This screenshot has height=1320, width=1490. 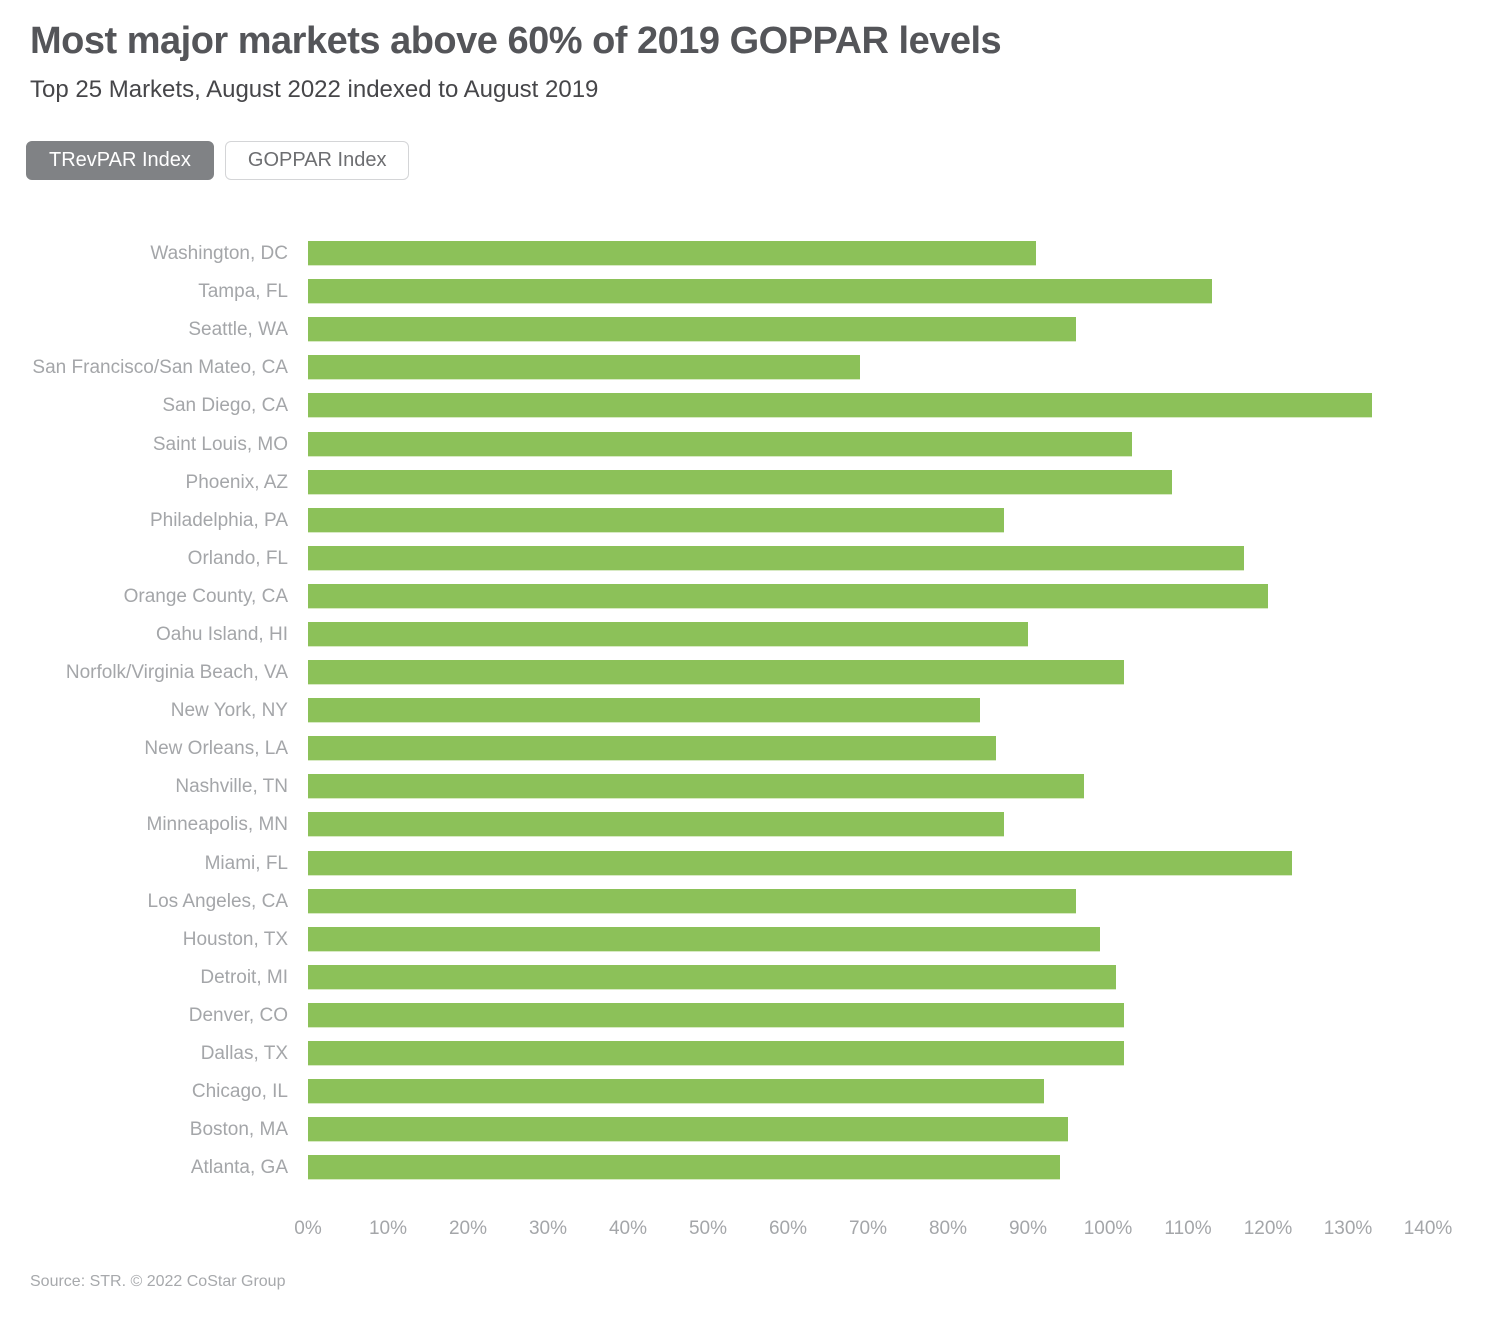 I want to click on bar-row: Atlanta, GA, so click(x=745, y=1168).